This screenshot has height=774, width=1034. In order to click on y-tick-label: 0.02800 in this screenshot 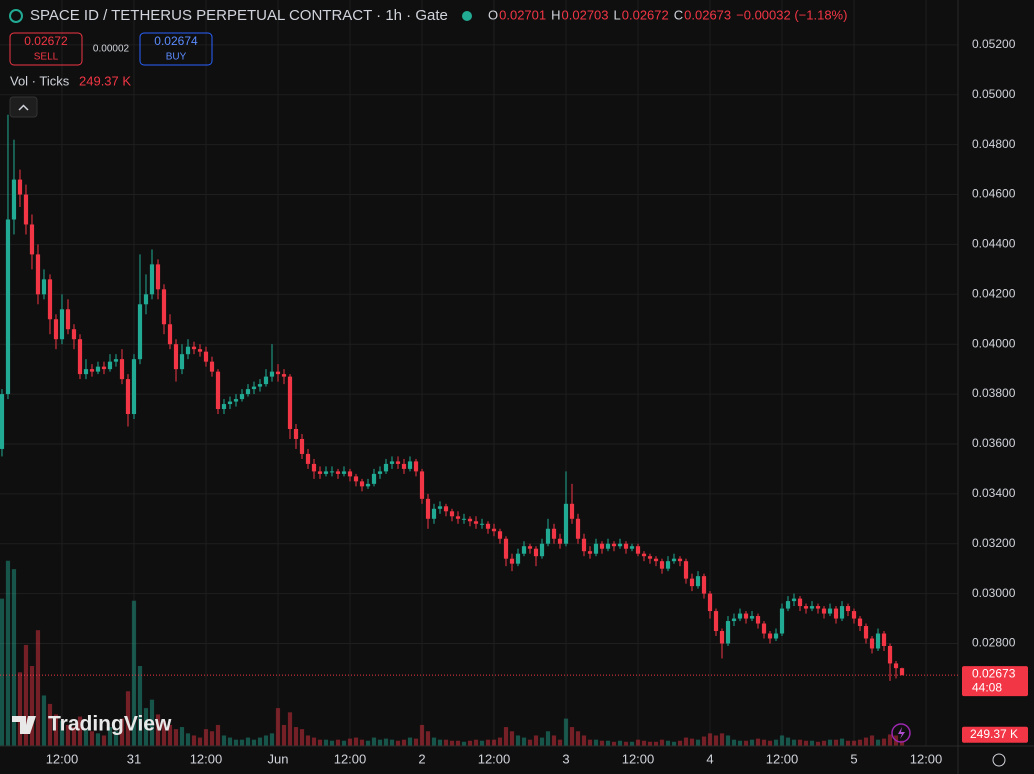, I will do `click(994, 643)`.